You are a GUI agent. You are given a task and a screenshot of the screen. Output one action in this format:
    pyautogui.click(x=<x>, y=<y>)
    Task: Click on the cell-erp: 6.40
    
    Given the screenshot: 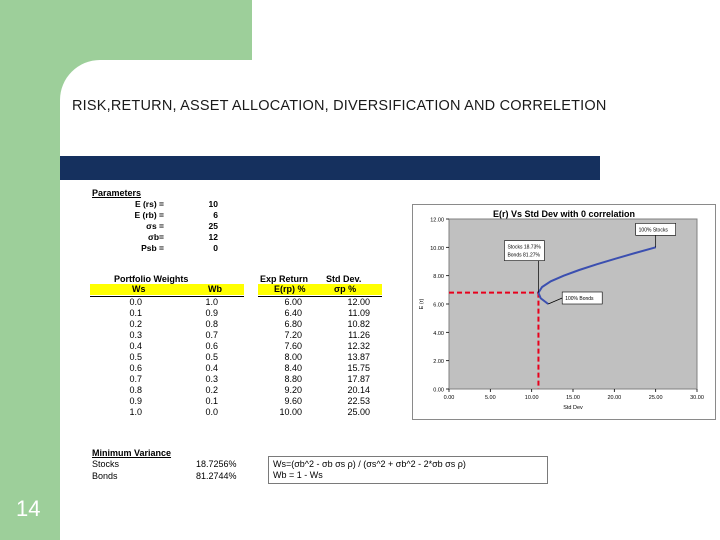 What is the action you would take?
    pyautogui.click(x=293, y=313)
    